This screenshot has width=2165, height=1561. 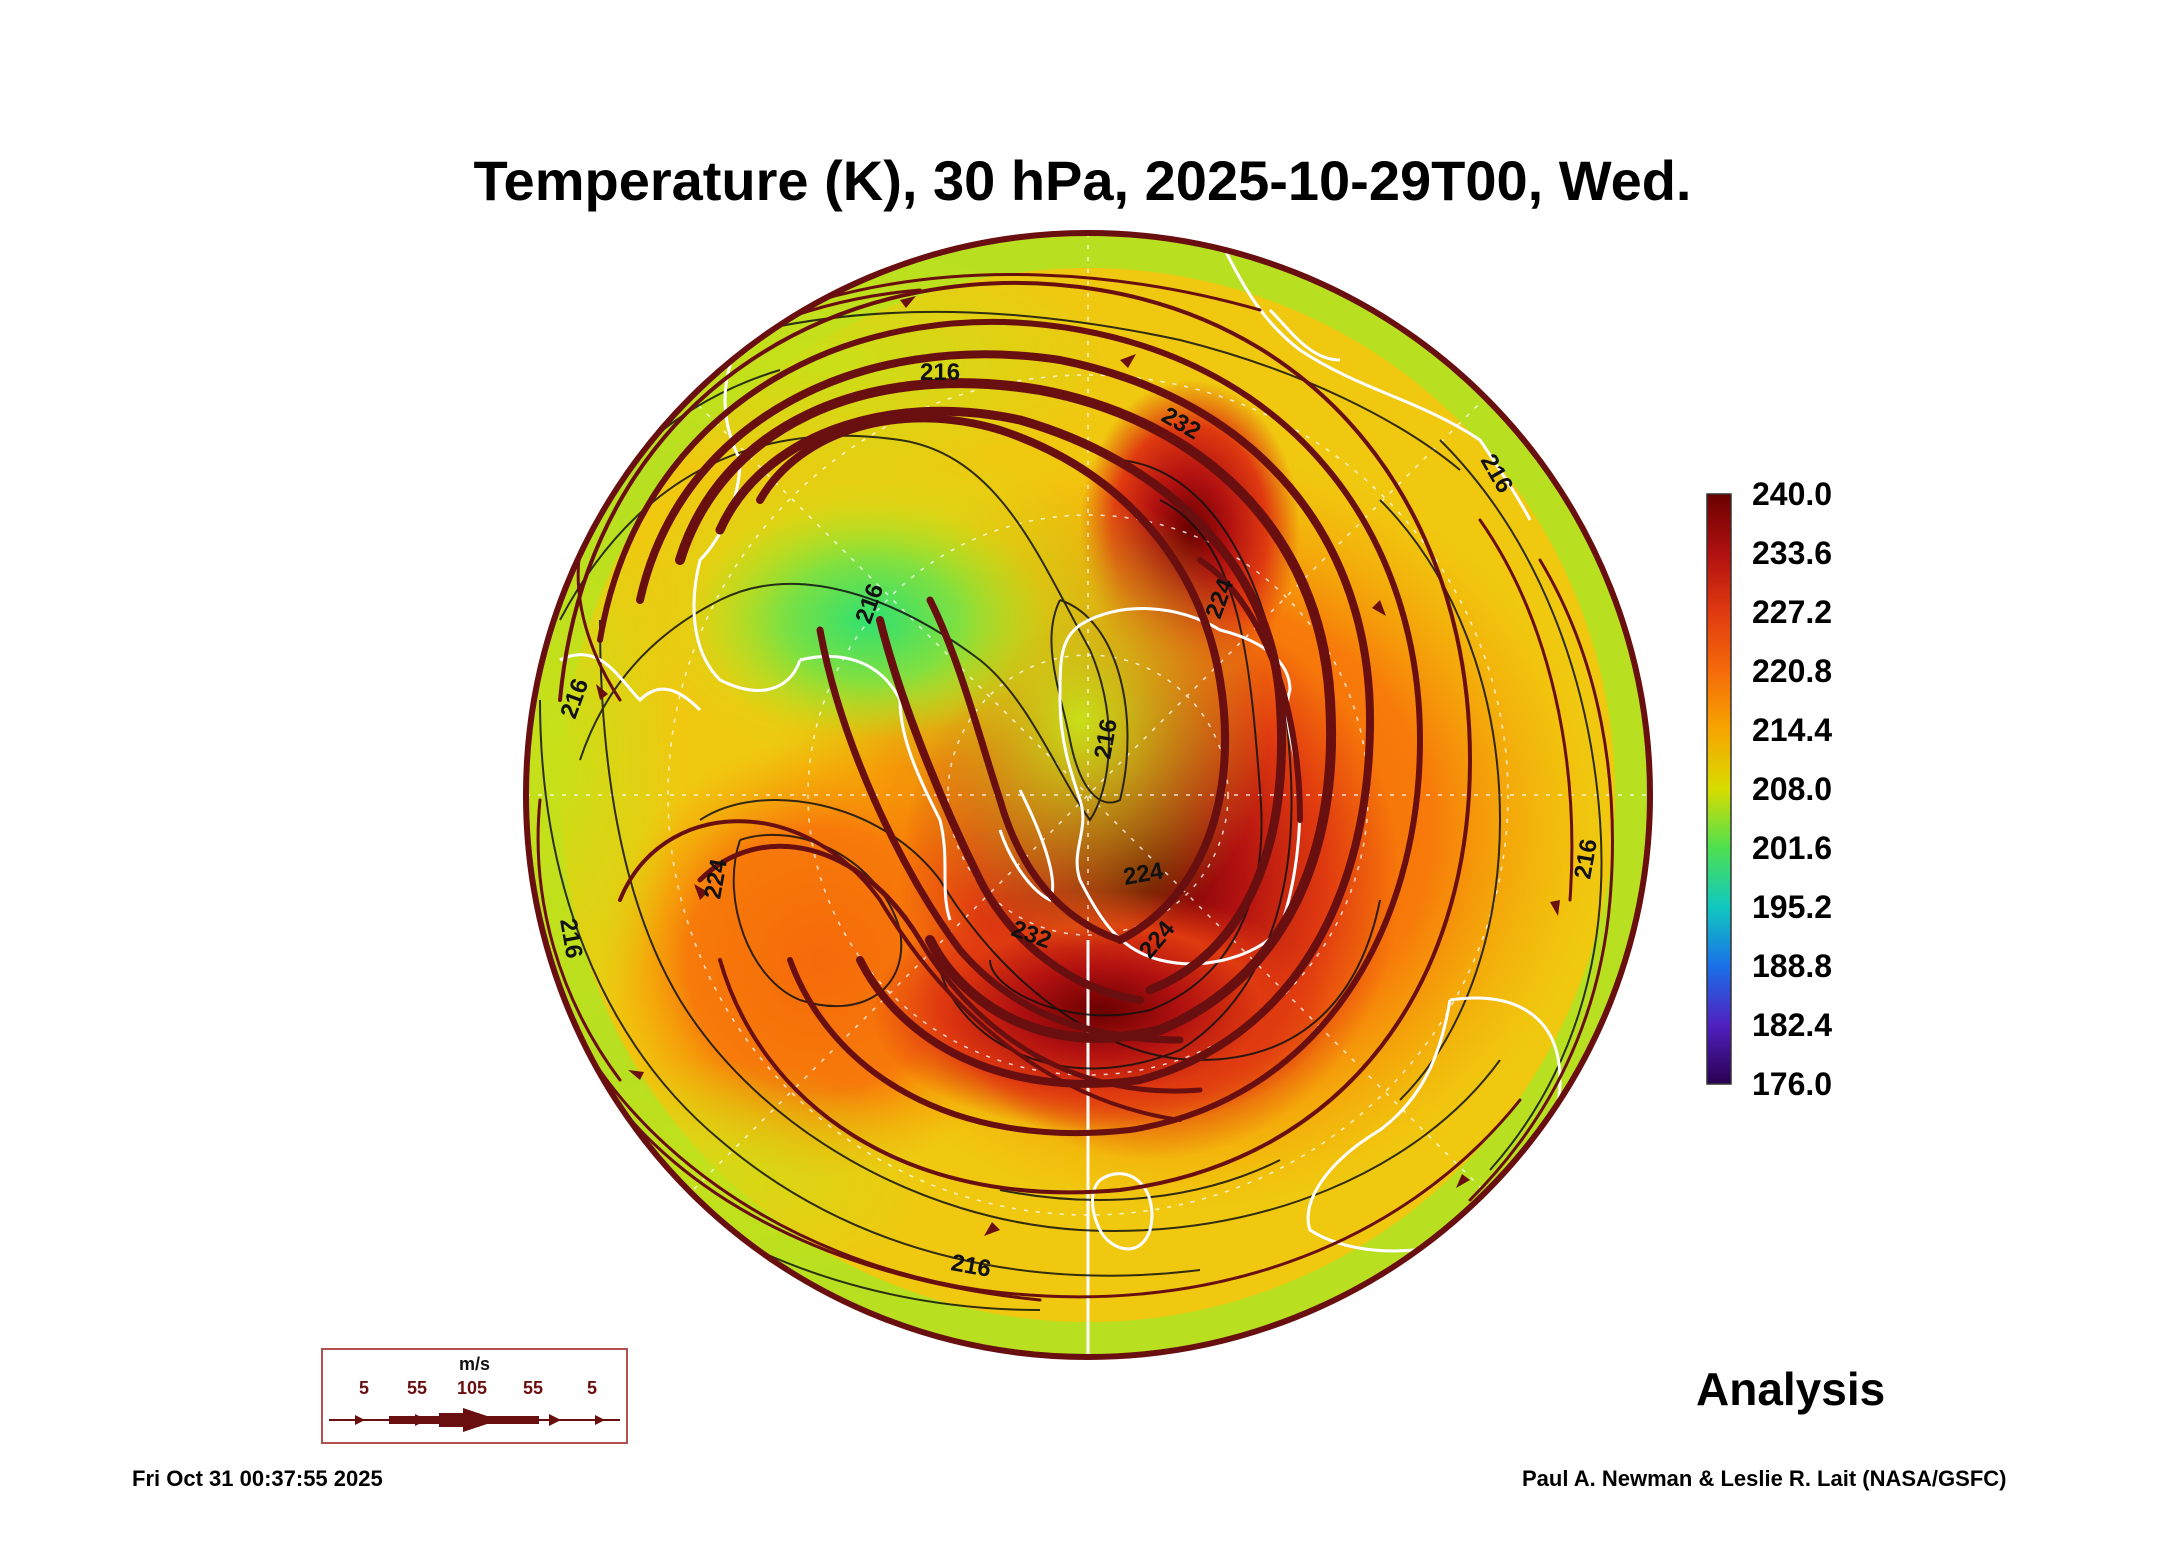 What do you see at coordinates (472, 1388) in the screenshot?
I see `wind-legend-value: 105` at bounding box center [472, 1388].